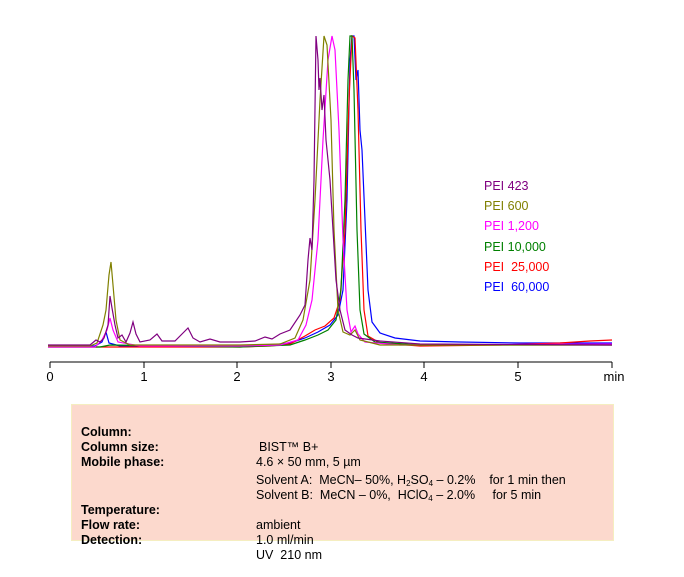  What do you see at coordinates (289, 554) in the screenshot?
I see `detection-value: UV 210 nm` at bounding box center [289, 554].